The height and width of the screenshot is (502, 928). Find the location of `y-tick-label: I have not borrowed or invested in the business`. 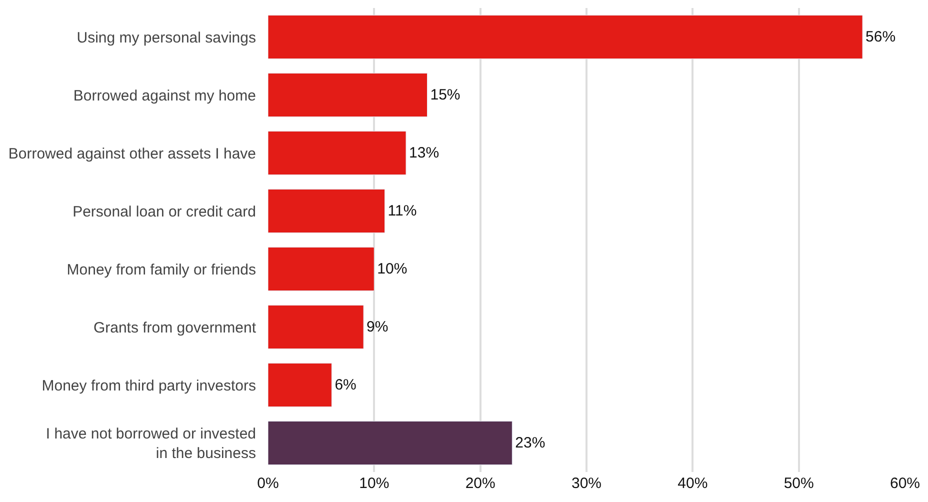

y-tick-label: I have not borrowed or invested in the business is located at coordinates (151, 444).